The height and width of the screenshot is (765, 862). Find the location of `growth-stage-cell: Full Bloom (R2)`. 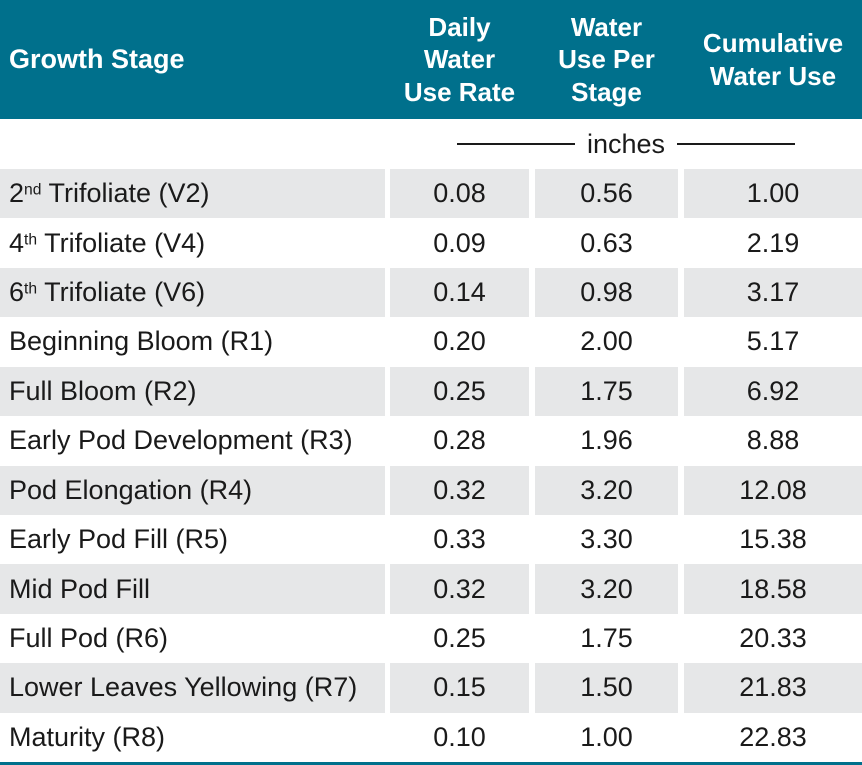

growth-stage-cell: Full Bloom (R2) is located at coordinates (192, 391).